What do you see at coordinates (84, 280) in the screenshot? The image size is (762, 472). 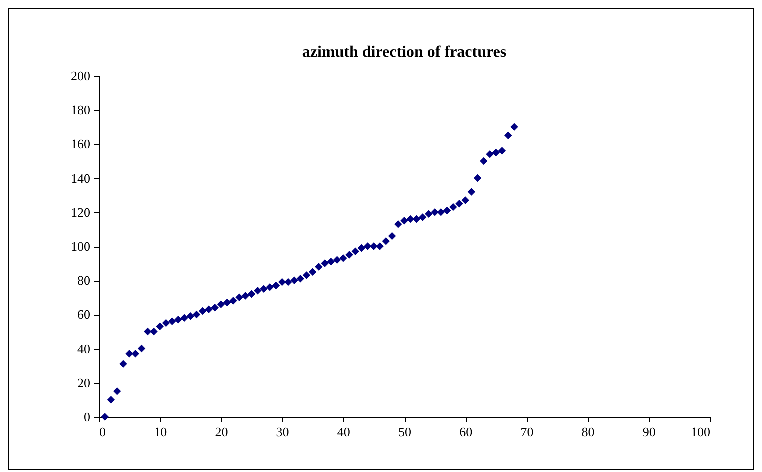 I see `y-tick-label: 80` at bounding box center [84, 280].